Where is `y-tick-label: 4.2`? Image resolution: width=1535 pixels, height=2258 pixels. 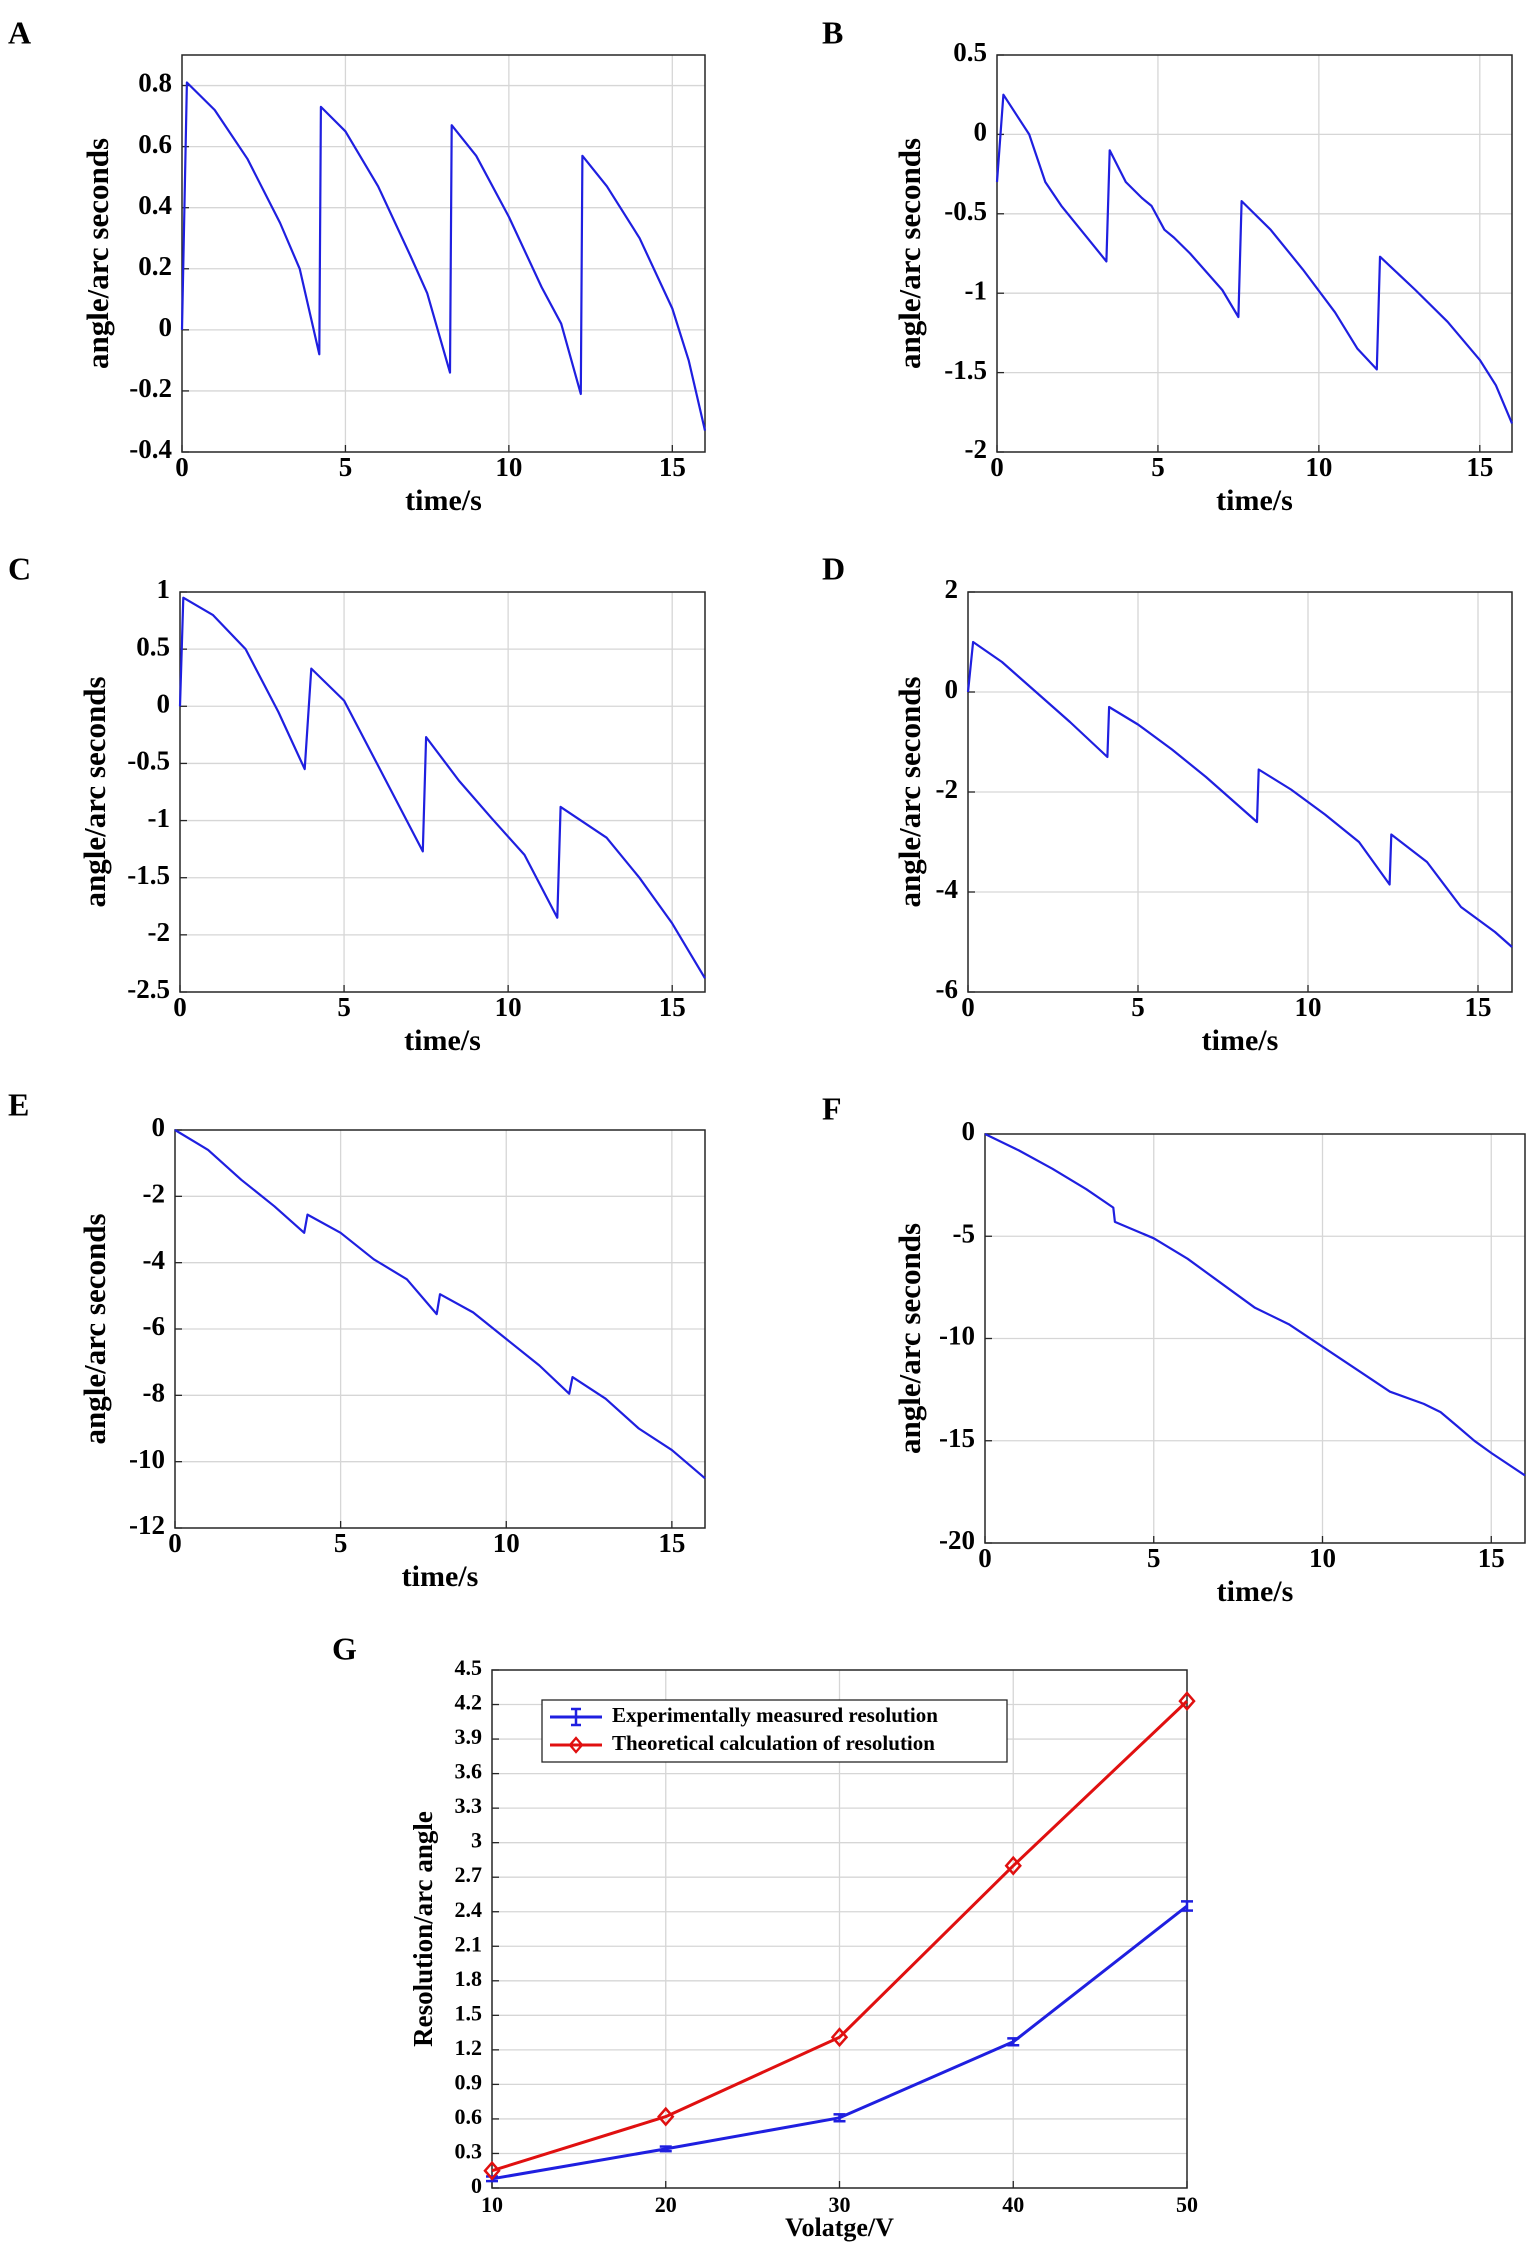 y-tick-label: 4.2 is located at coordinates (469, 1702).